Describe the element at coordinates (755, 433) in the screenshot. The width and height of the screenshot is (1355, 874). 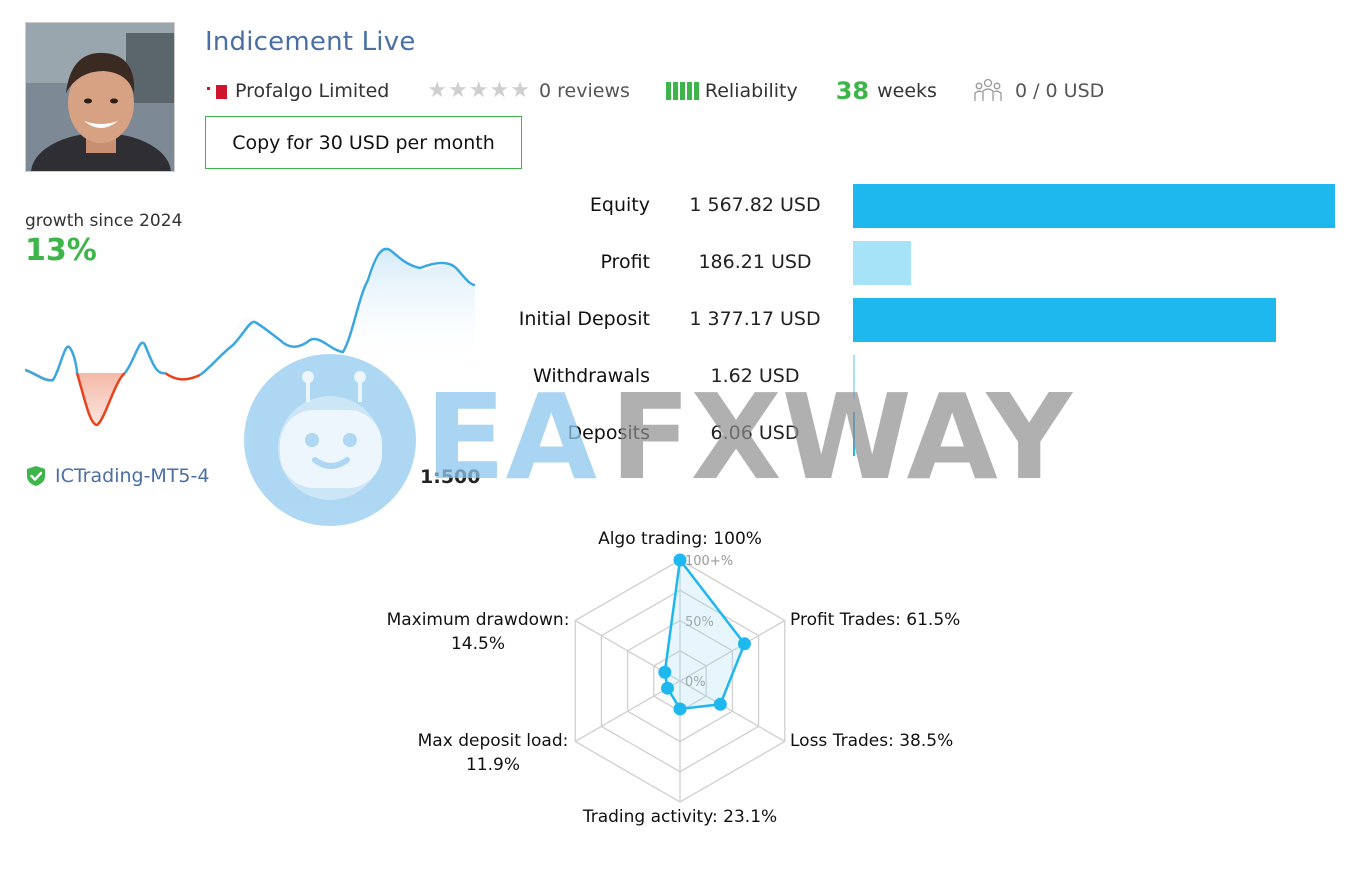
I see `stat-value: 6.06 USD` at that location.